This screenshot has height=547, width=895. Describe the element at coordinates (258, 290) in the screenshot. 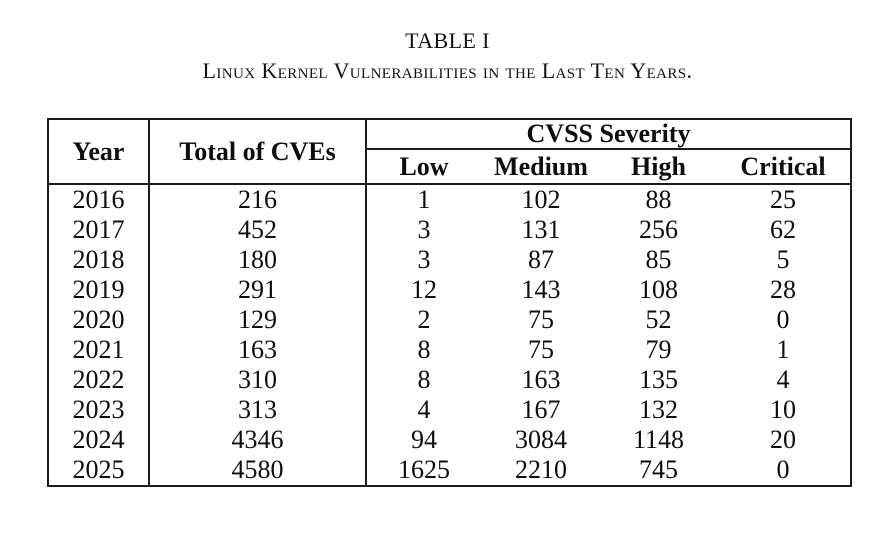

I see `total-cell: 291` at that location.